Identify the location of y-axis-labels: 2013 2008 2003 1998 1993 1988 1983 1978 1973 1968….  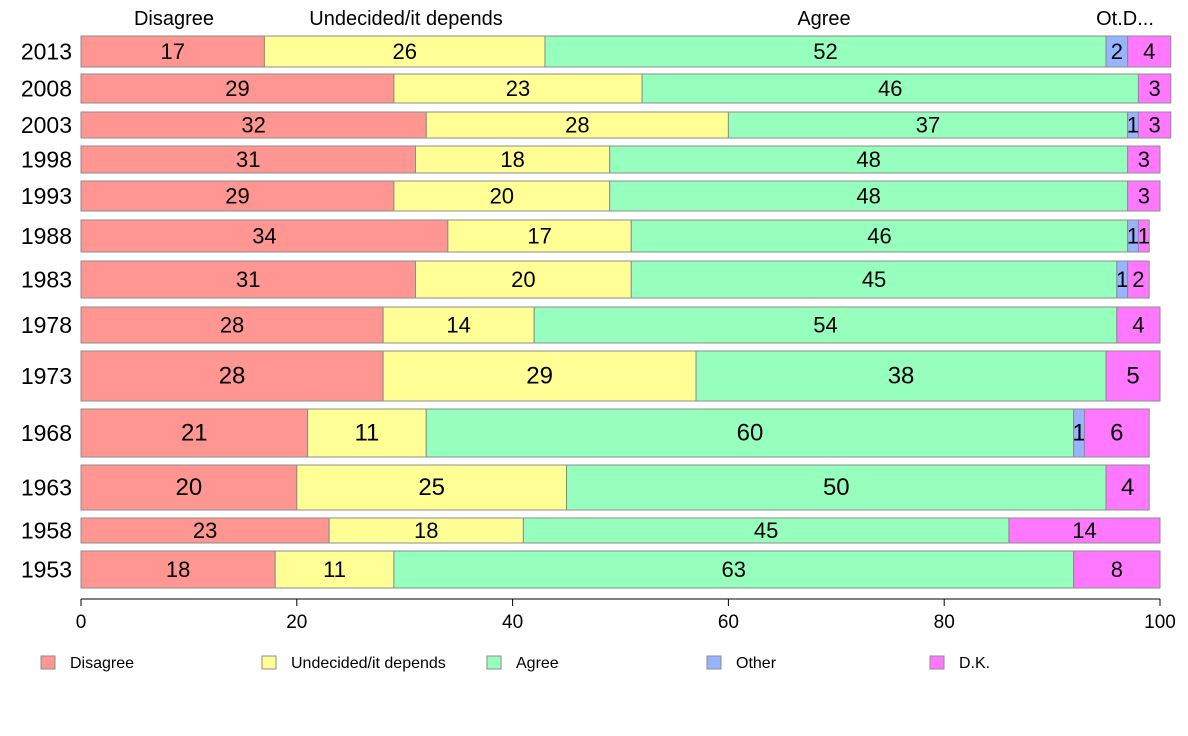
(46, 311).